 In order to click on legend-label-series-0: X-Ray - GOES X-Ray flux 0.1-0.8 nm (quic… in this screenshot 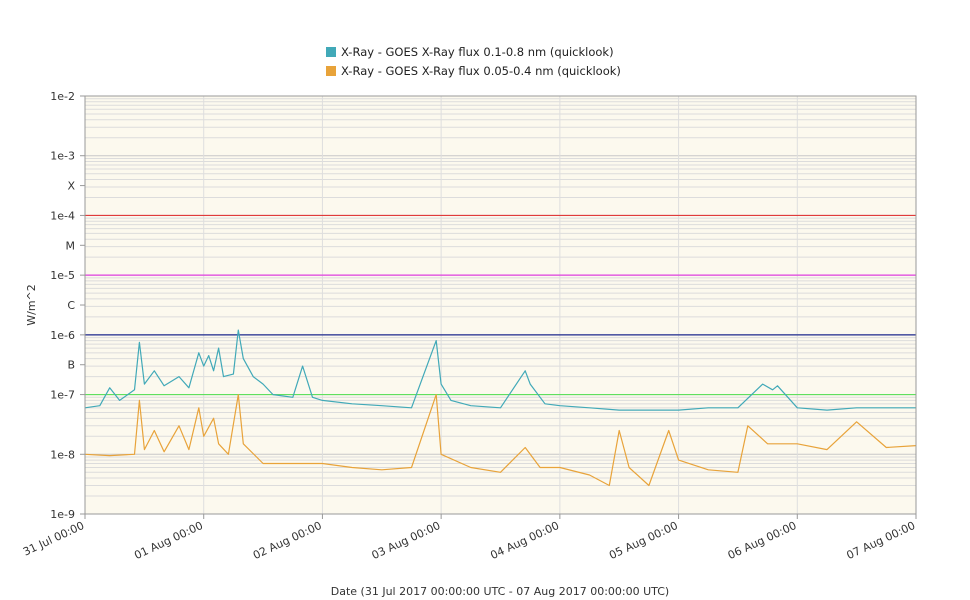, I will do `click(477, 52)`.